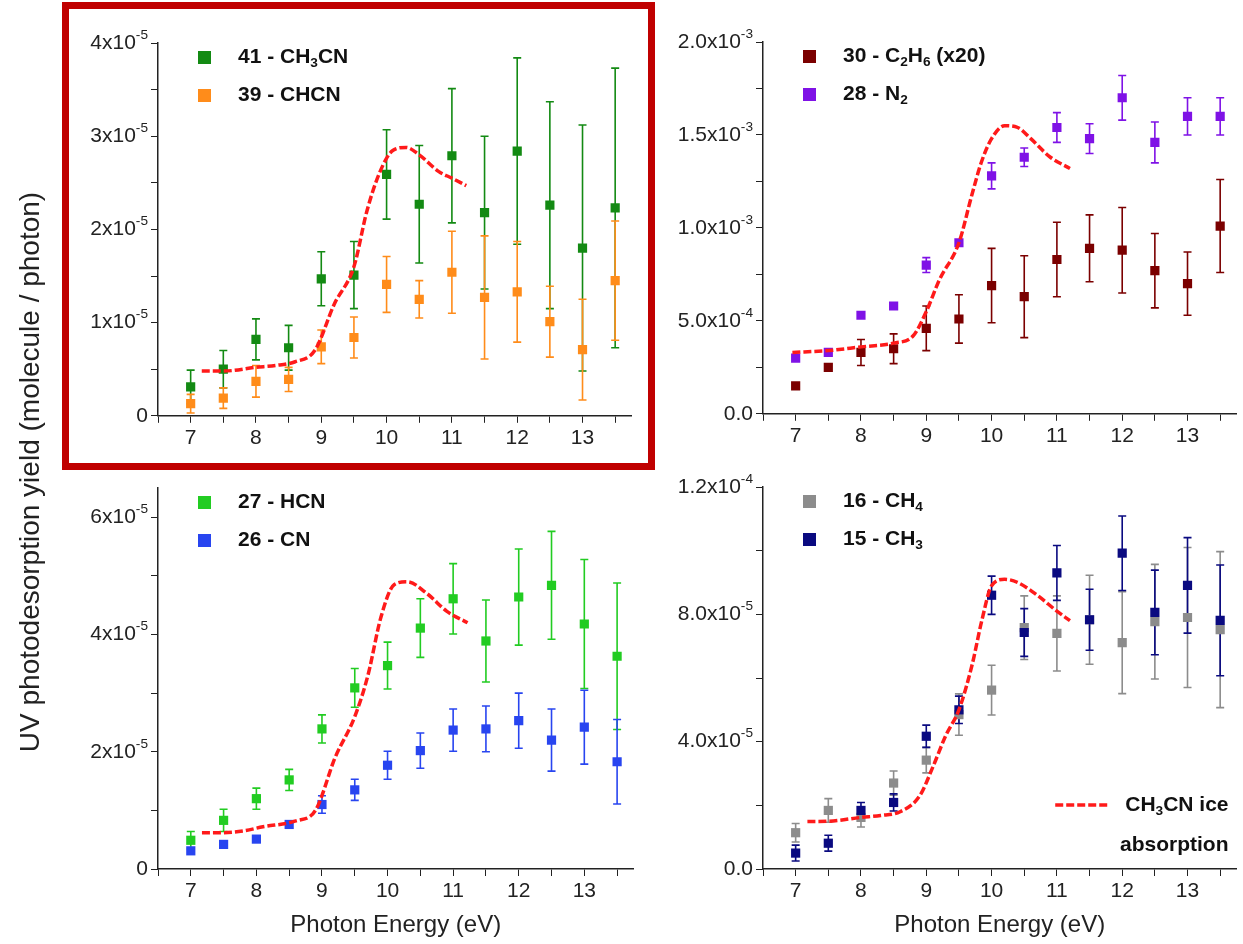  I want to click on x-axis-title: Photon Energy (eV), so click(396, 924).